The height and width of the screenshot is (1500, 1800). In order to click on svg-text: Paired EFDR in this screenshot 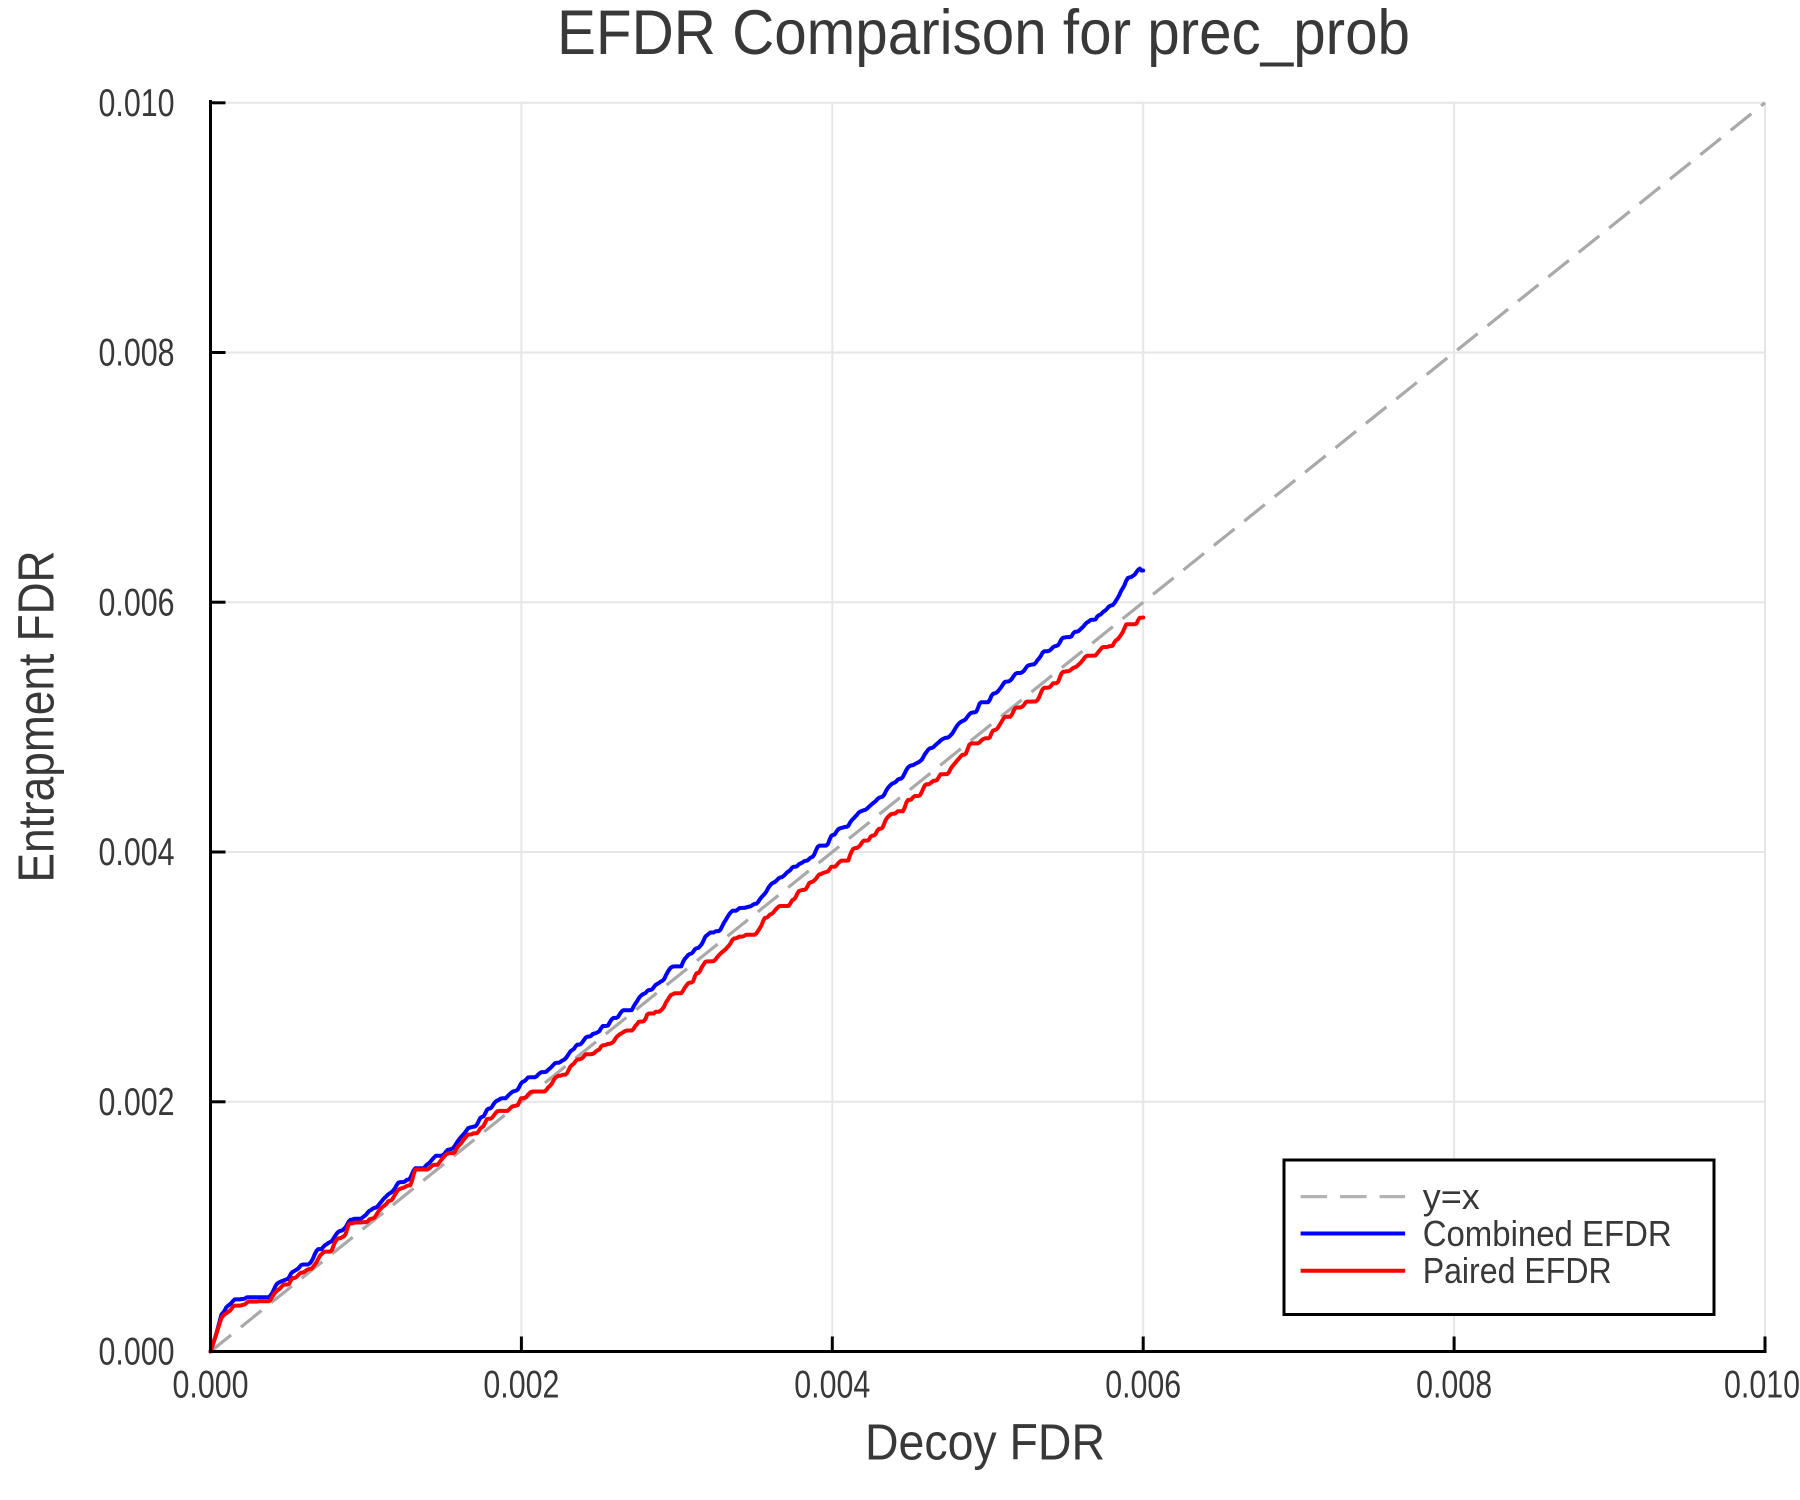, I will do `click(1517, 1270)`.